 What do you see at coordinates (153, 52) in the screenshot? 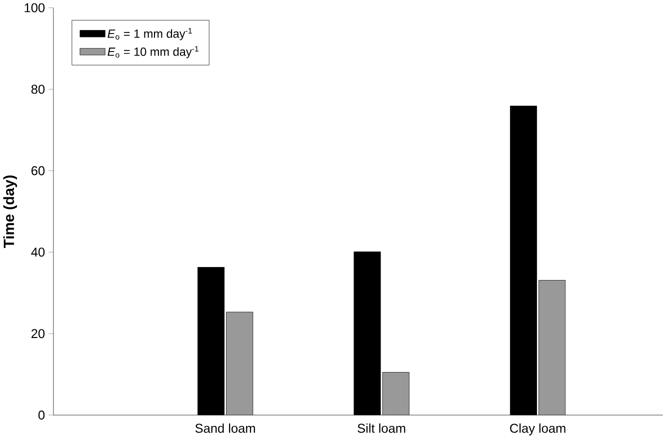
I see `legend-label: E$_{o}$ = 10 mm day$^{-1}$` at bounding box center [153, 52].